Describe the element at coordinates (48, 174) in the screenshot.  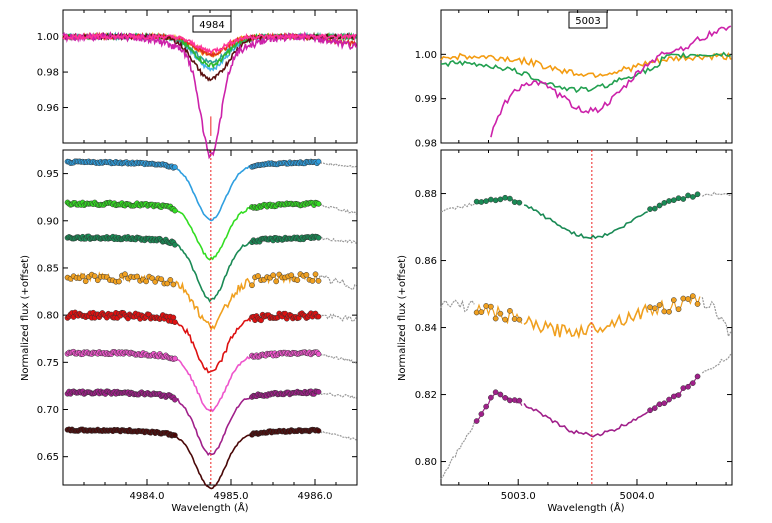
I see `y-tick-label: 0.95` at that location.